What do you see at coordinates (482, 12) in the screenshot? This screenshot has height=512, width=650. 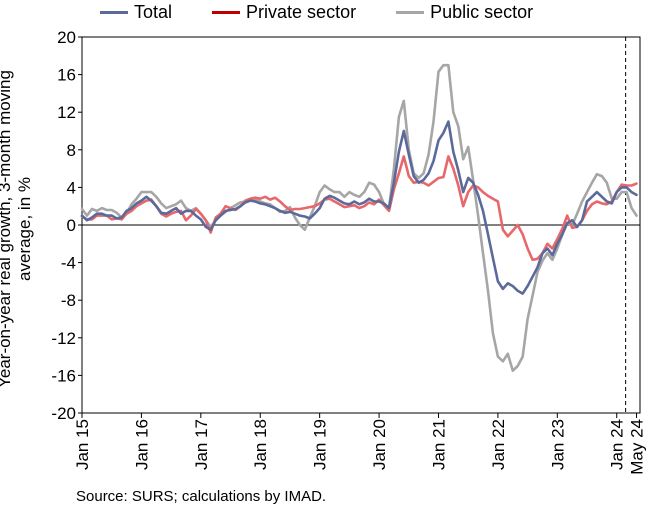 I see `legend-label-public-sector: Public sector` at bounding box center [482, 12].